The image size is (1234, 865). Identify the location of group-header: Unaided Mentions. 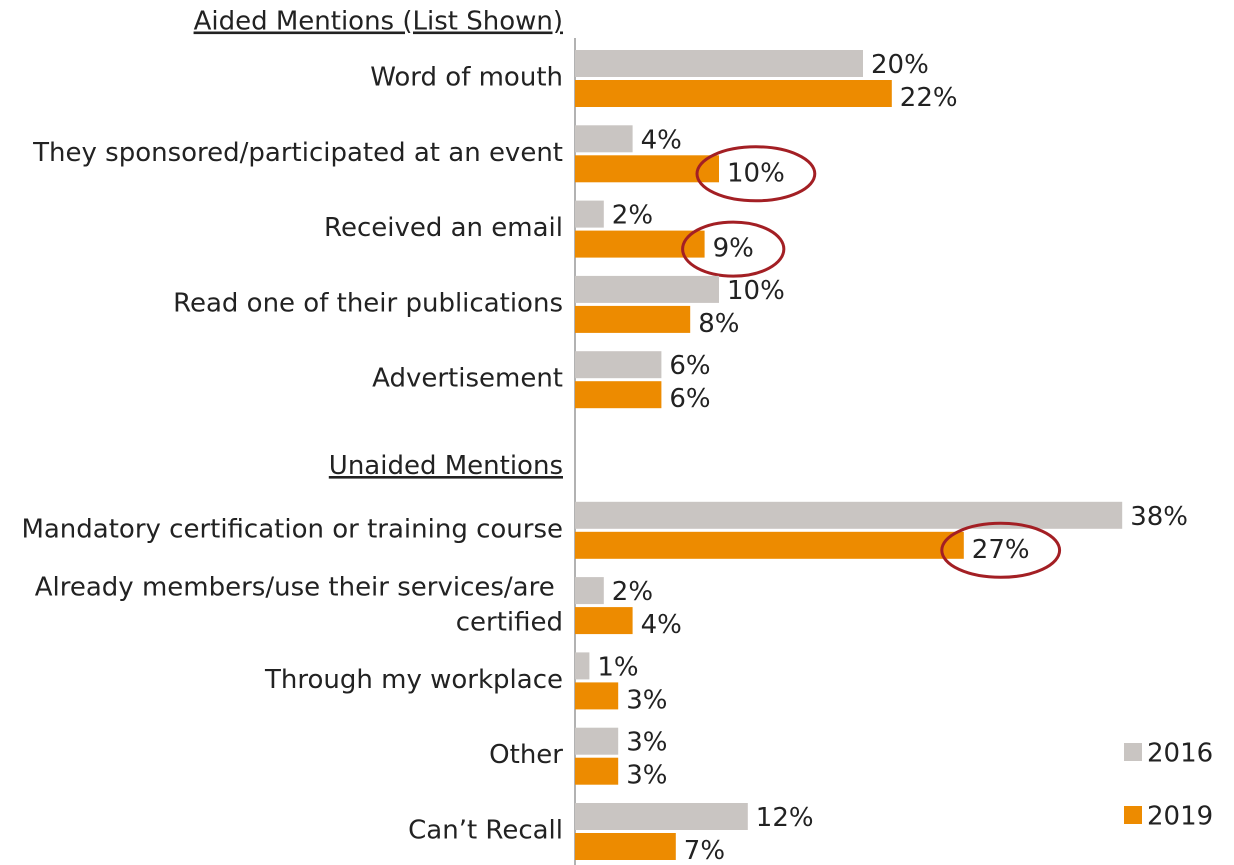
(446, 466).